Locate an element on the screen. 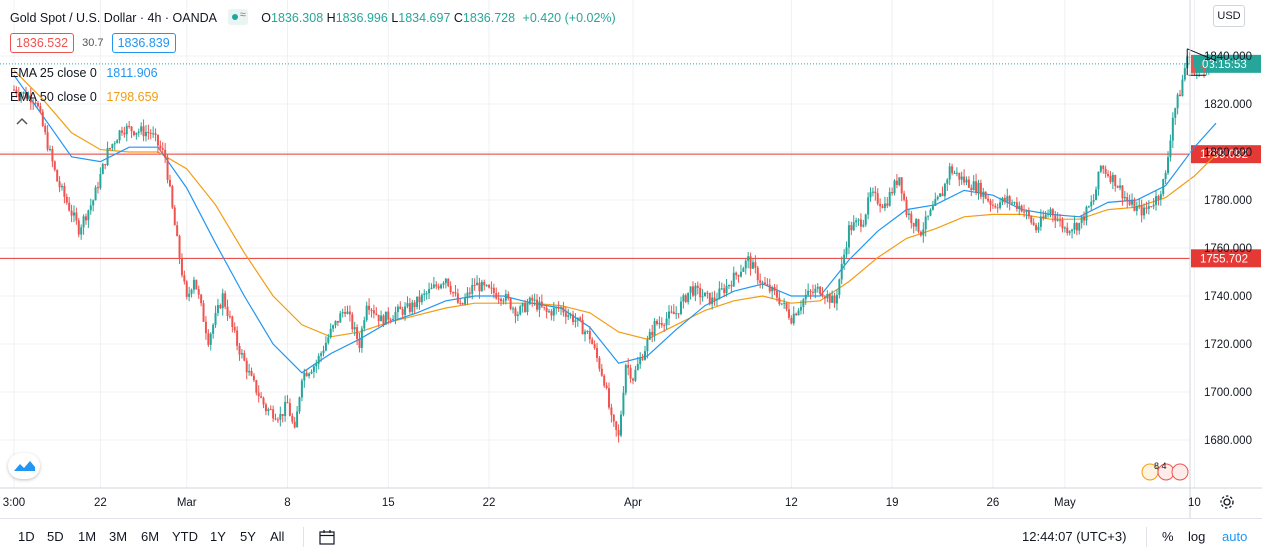 The width and height of the screenshot is (1262, 554). auto-toggle: auto is located at coordinates (1235, 536).